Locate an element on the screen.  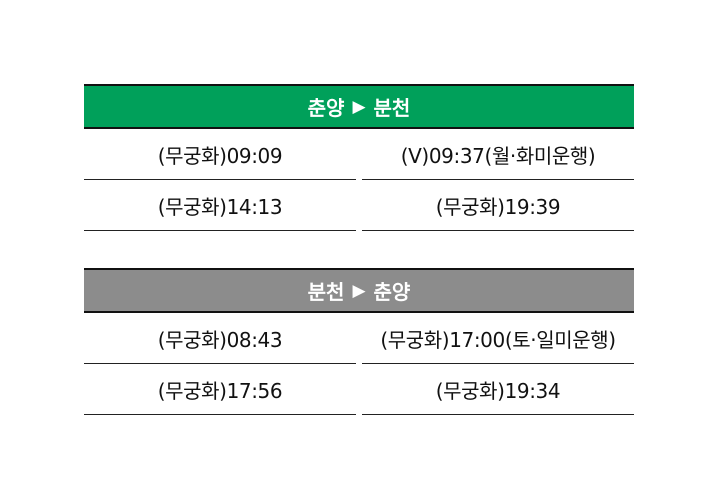
departure-cell: (V)09:37(월·화미운행) is located at coordinates (498, 154).